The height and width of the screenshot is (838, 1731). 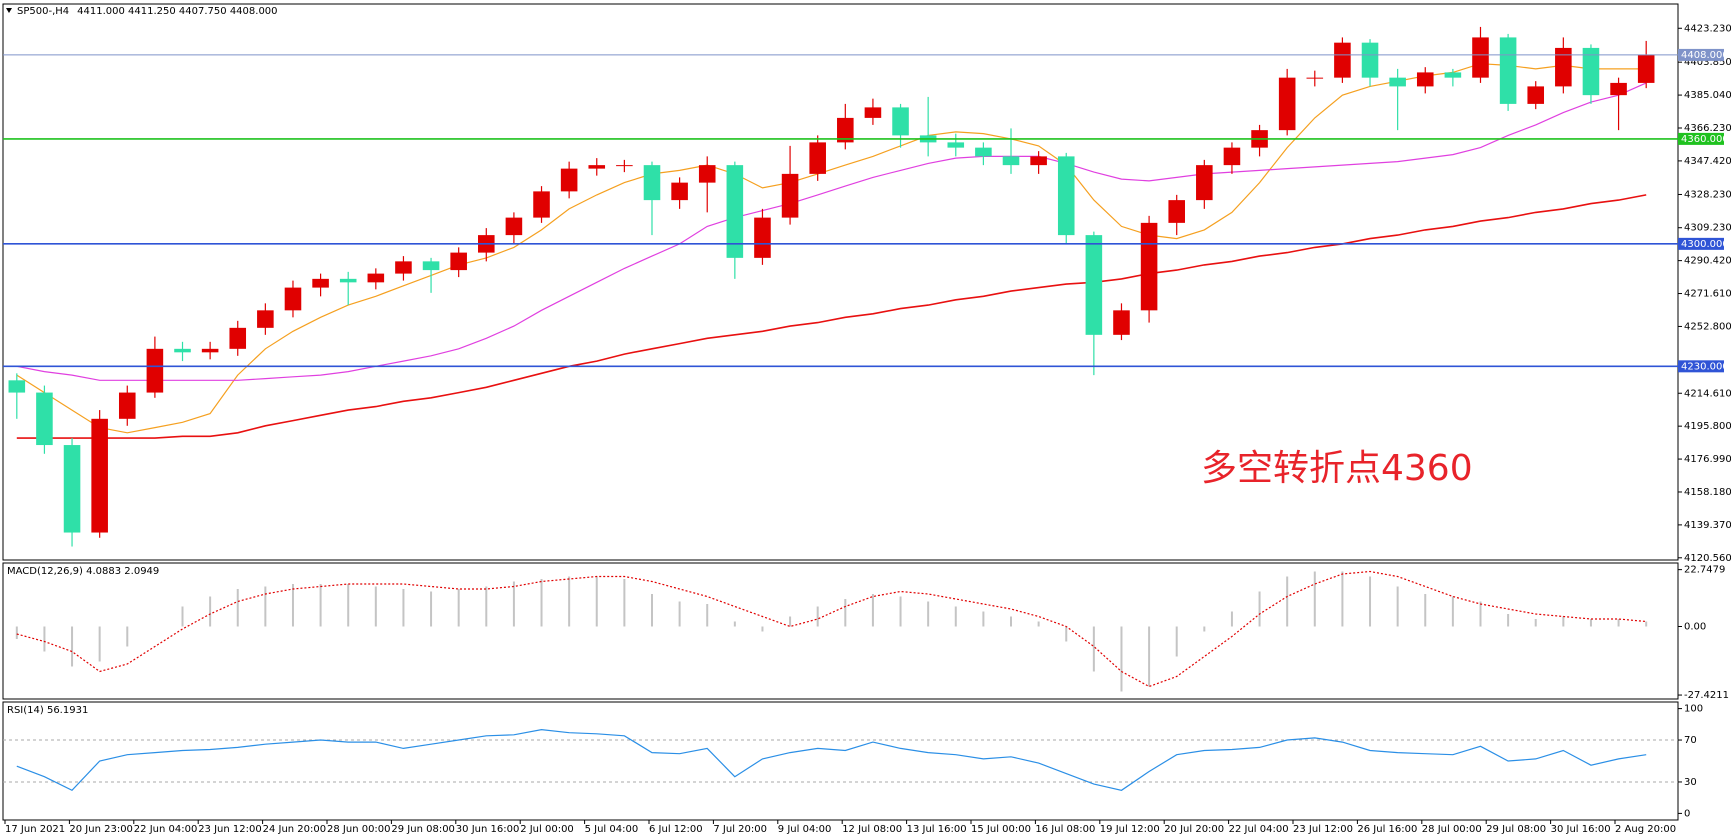 What do you see at coordinates (1707, 492) in the screenshot?
I see `y-tick-label: 4158.180` at bounding box center [1707, 492].